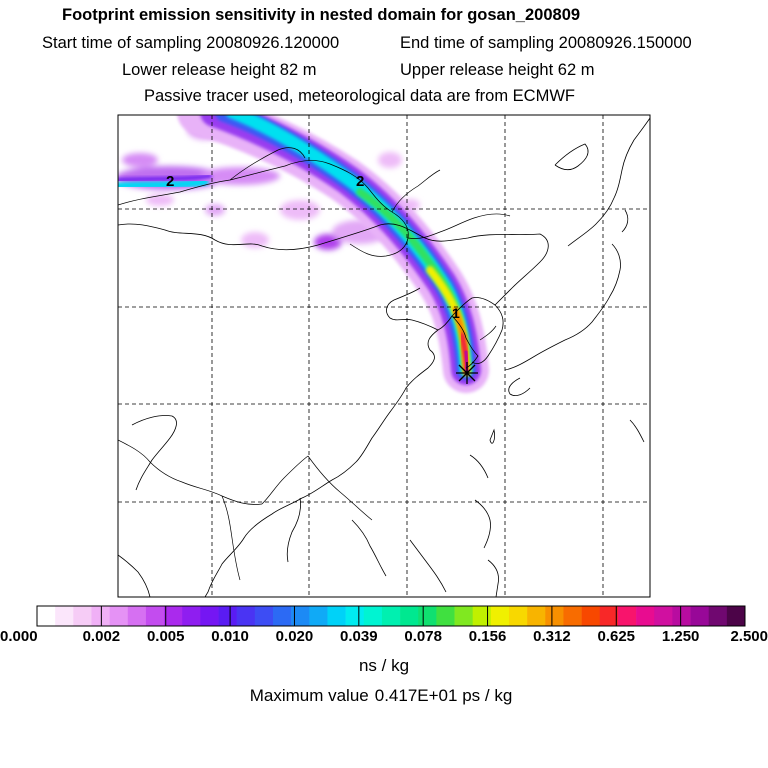 This screenshot has width=768, height=768. What do you see at coordinates (546, 43) in the screenshot?
I see `end-time-label: End time of sampling 20080926.150000` at bounding box center [546, 43].